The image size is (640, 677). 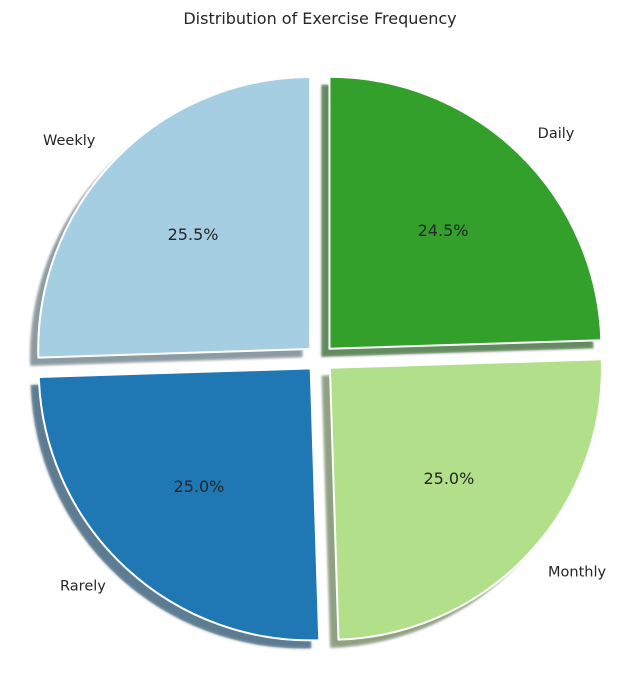 I want to click on slice-percent-daily: 24.5%, so click(x=443, y=230).